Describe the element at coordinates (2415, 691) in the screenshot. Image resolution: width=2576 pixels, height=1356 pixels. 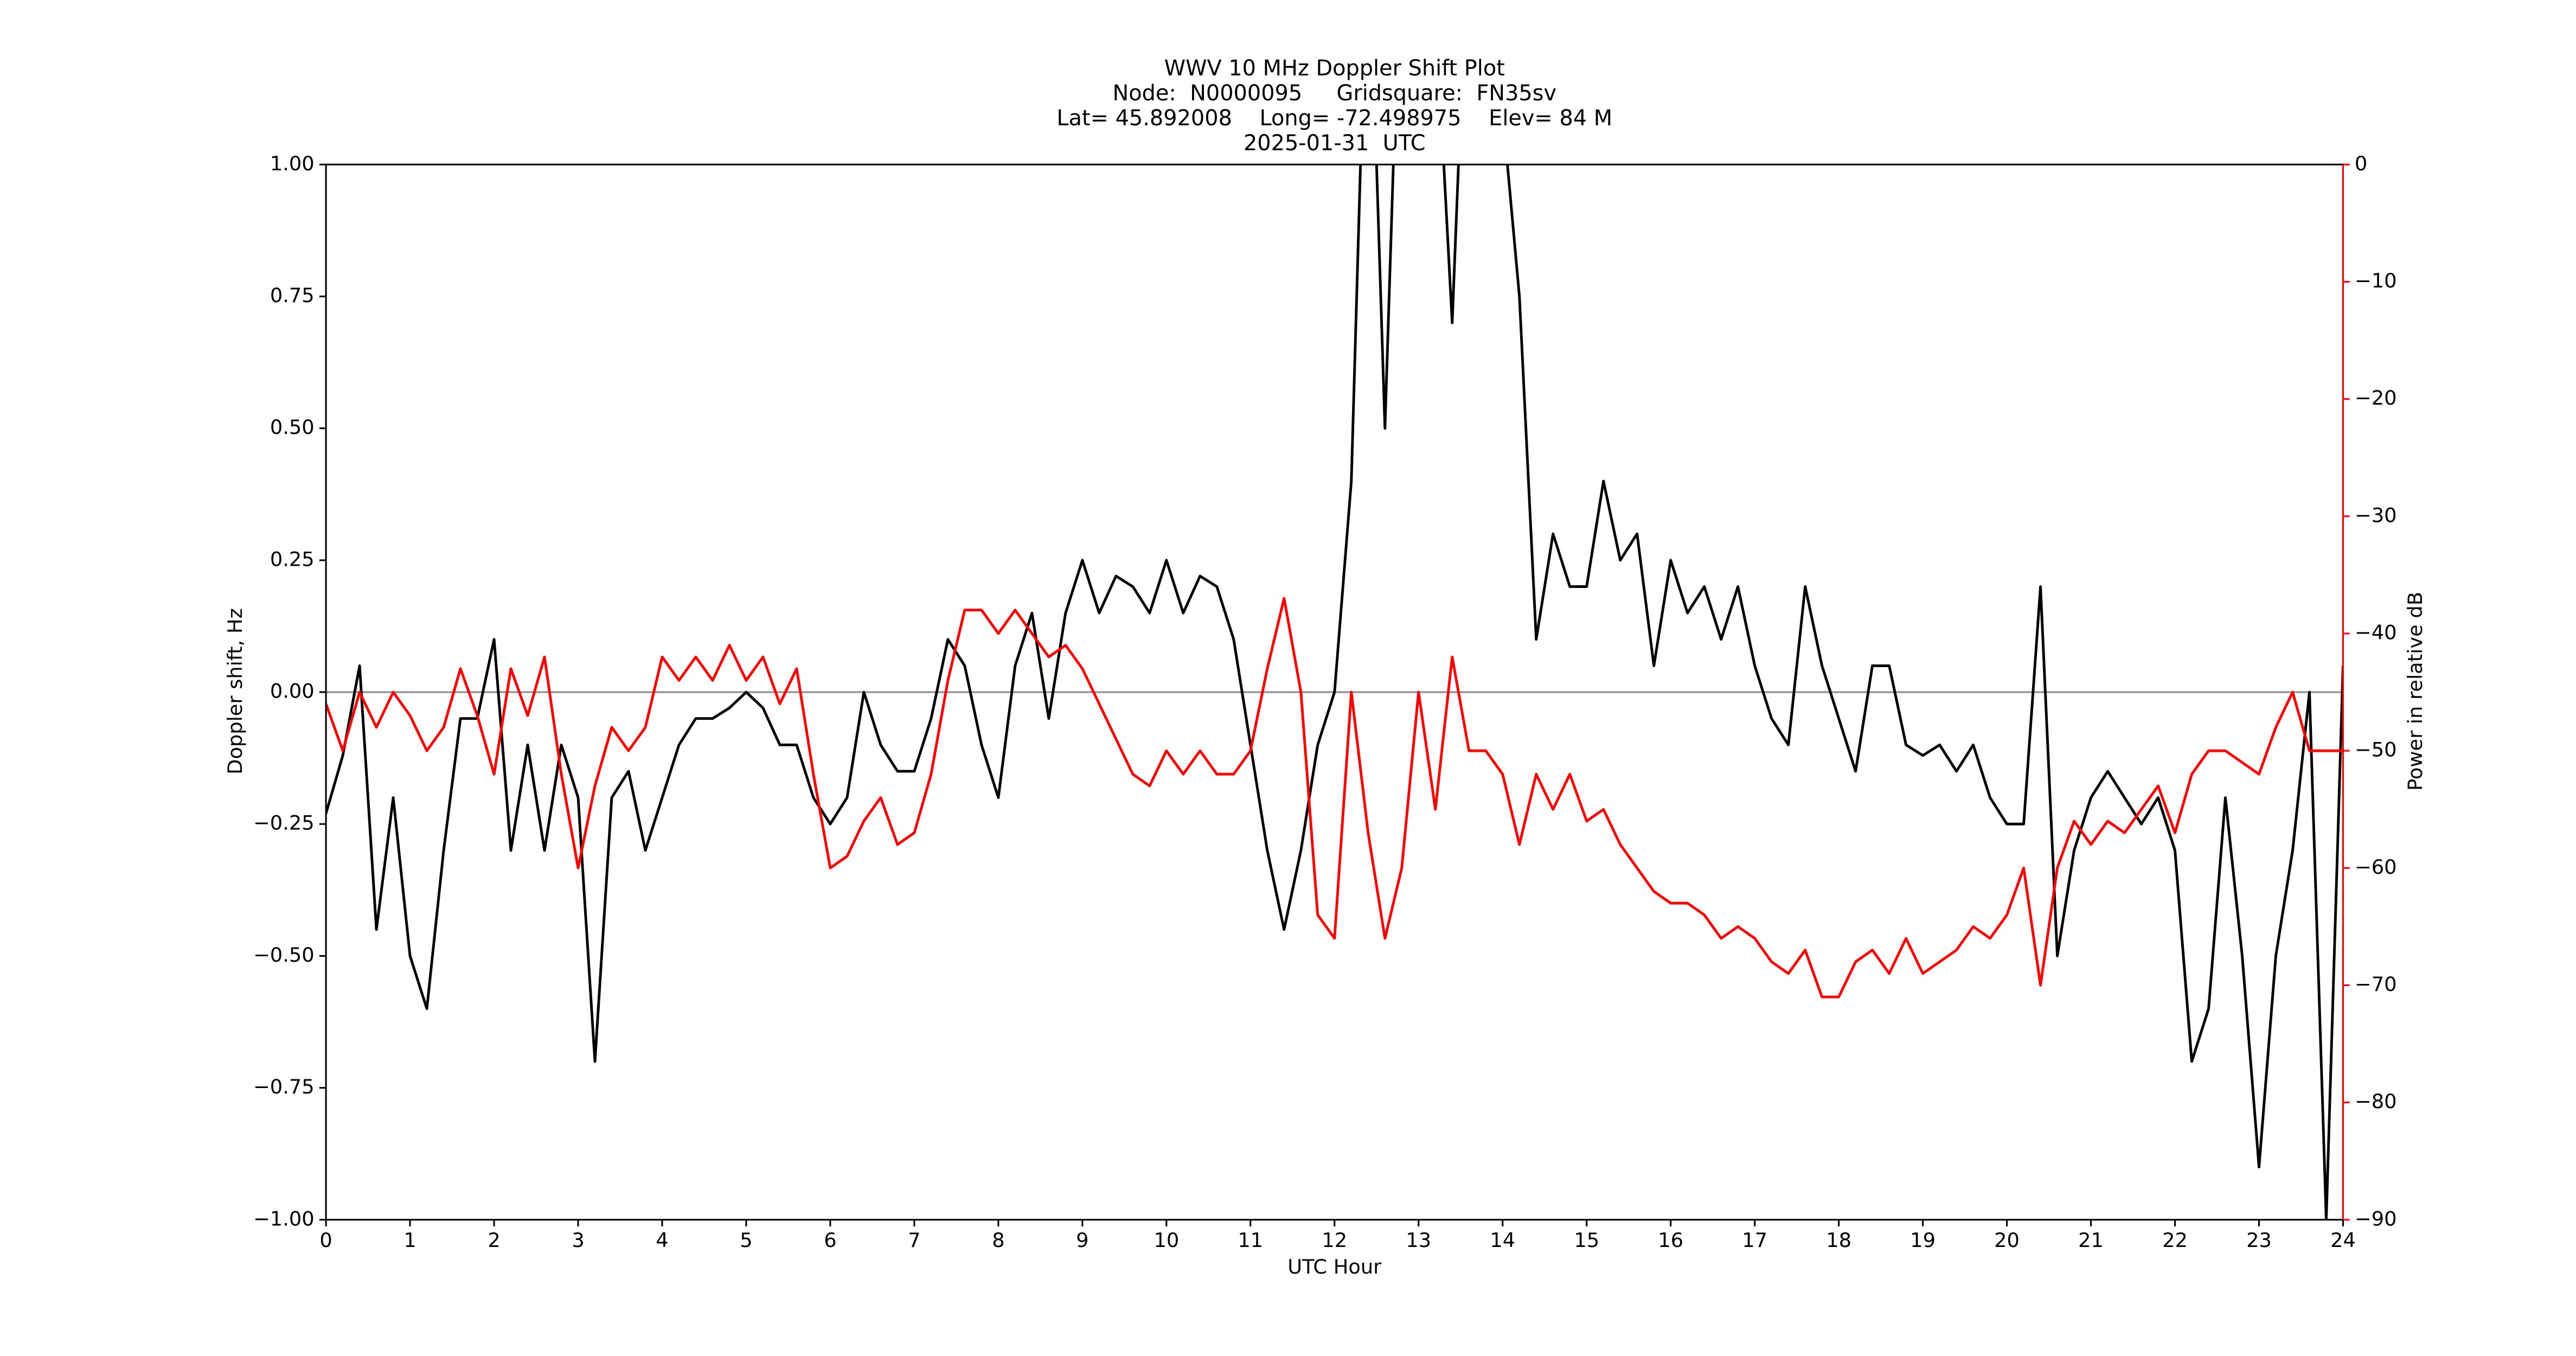
I see `y2-axis-label: Power in relative dB` at that location.